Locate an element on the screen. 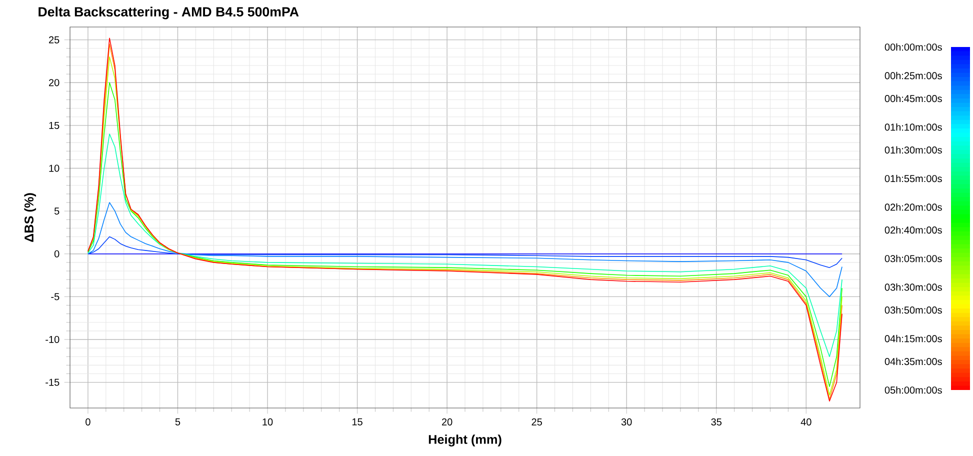  y-tick-label: 20 is located at coordinates (54, 82).